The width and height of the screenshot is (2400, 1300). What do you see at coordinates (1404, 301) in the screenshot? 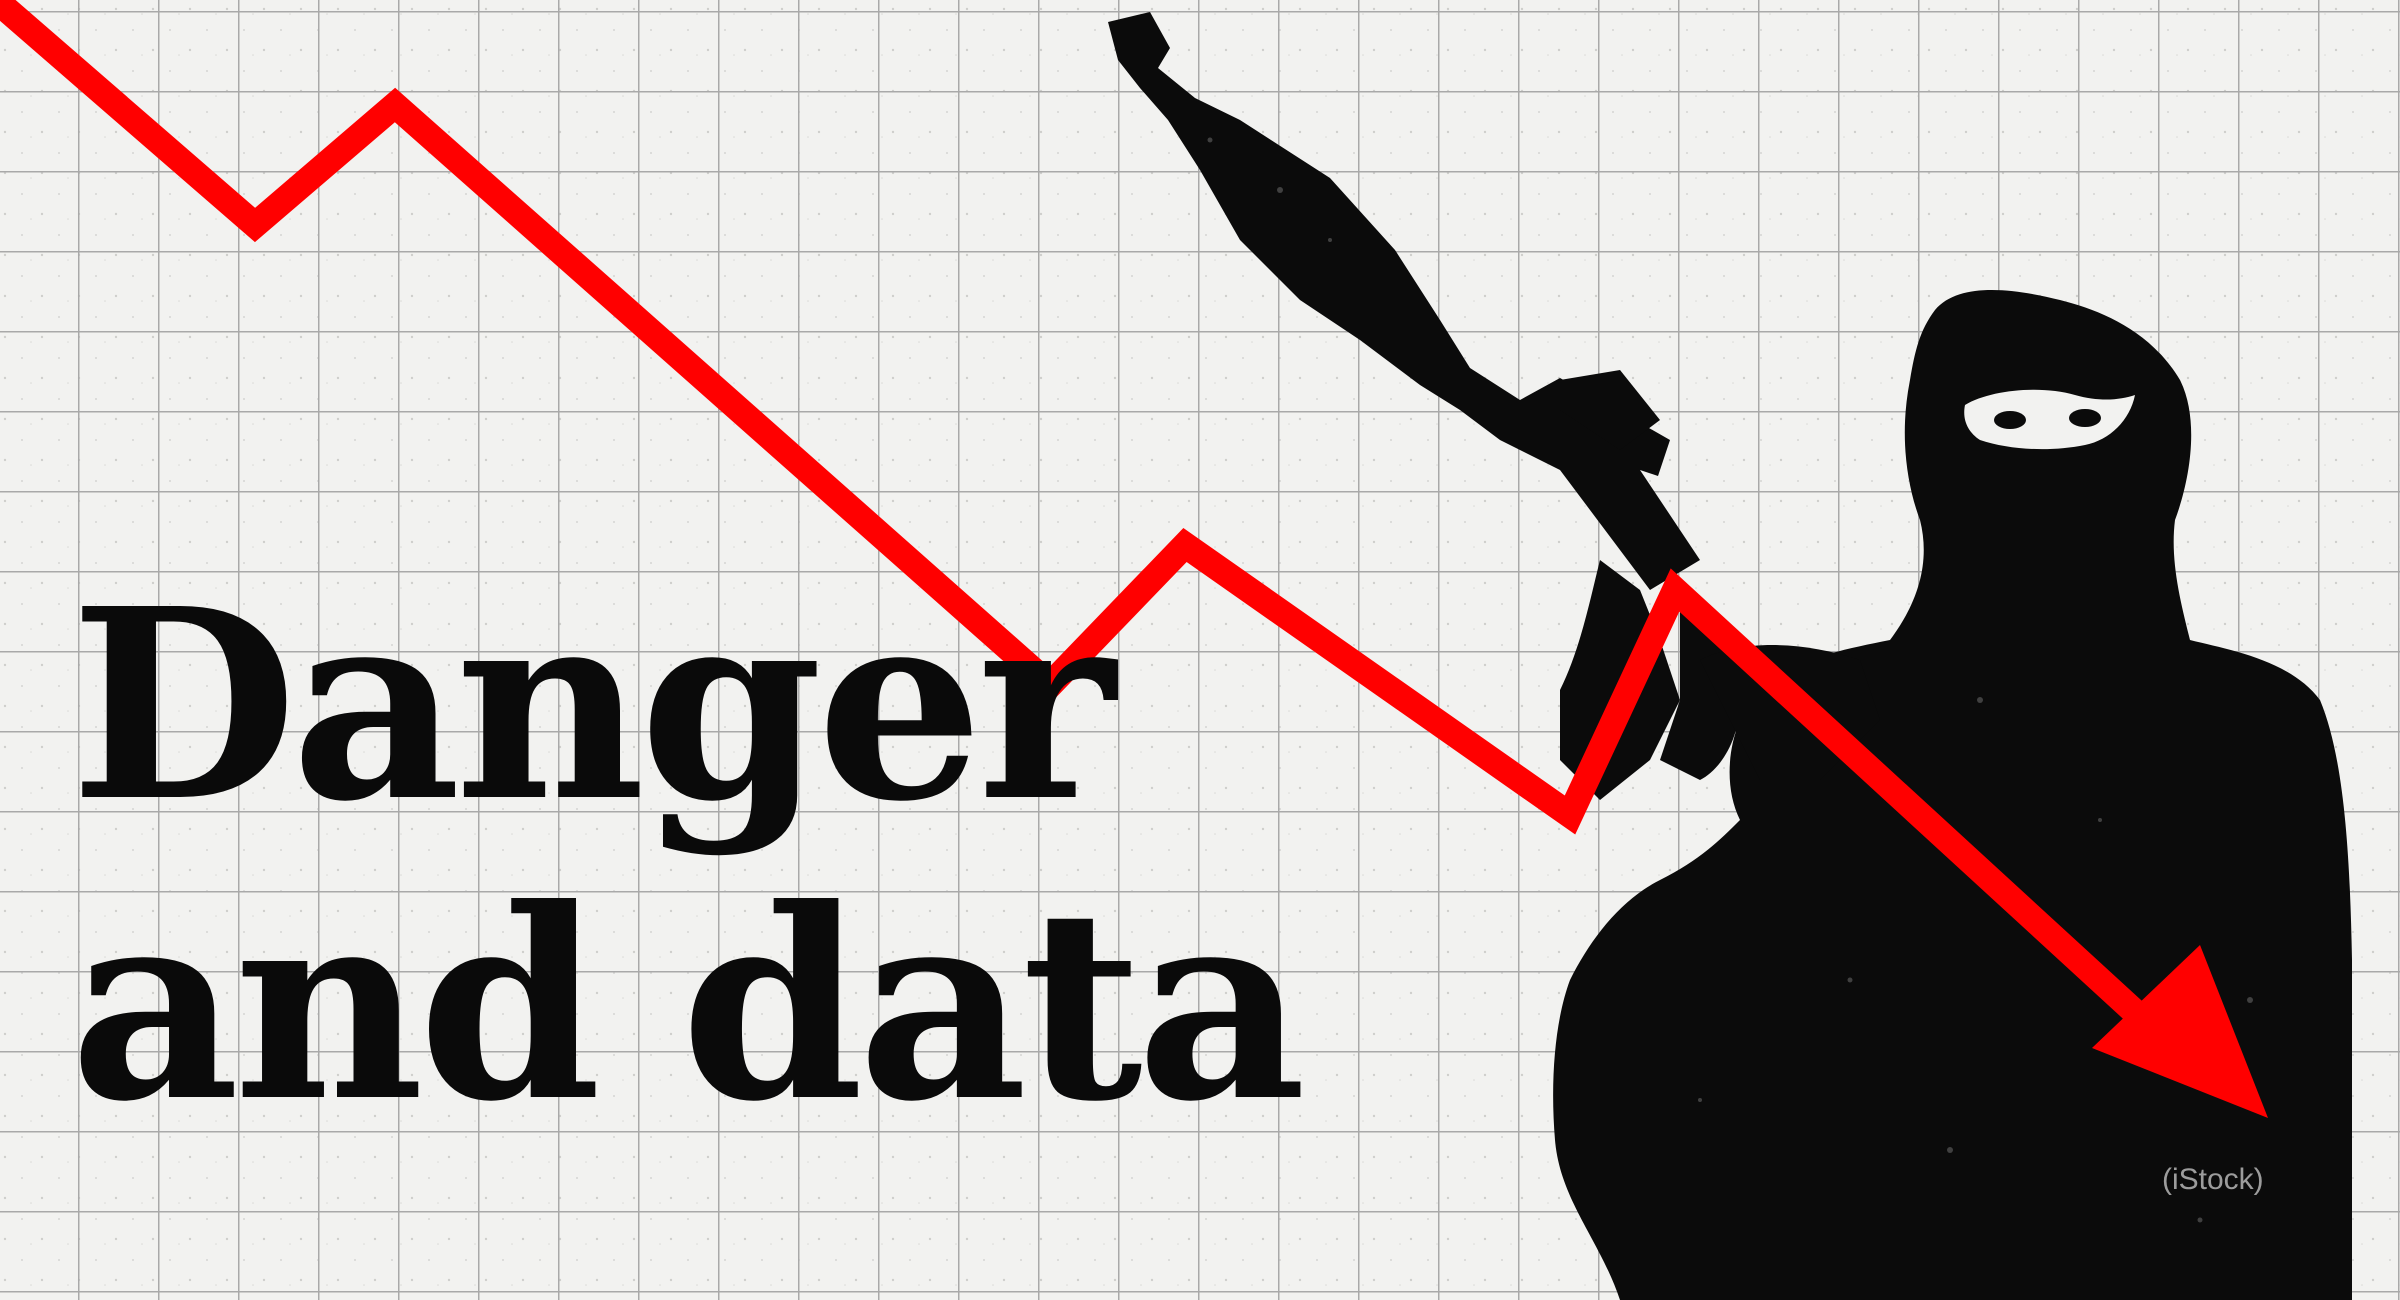
I see `rocket-launcher-icon` at bounding box center [1404, 301].